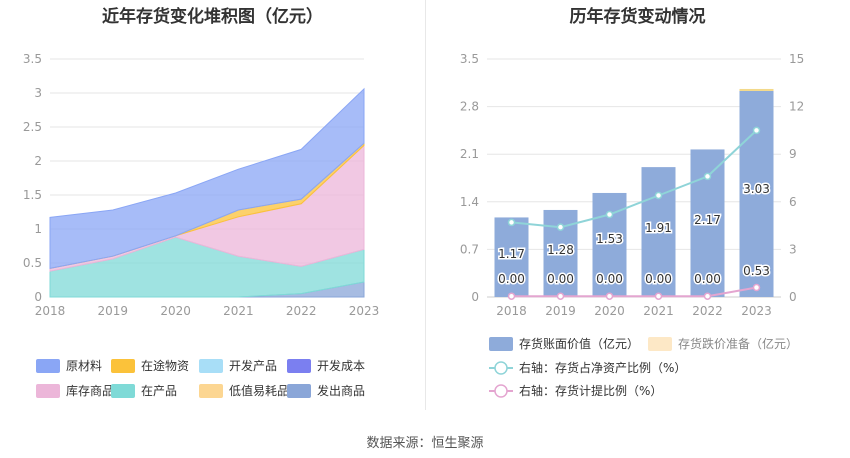 The width and height of the screenshot is (850, 458). I want to click on legend-label: 开发成本, so click(341, 365).